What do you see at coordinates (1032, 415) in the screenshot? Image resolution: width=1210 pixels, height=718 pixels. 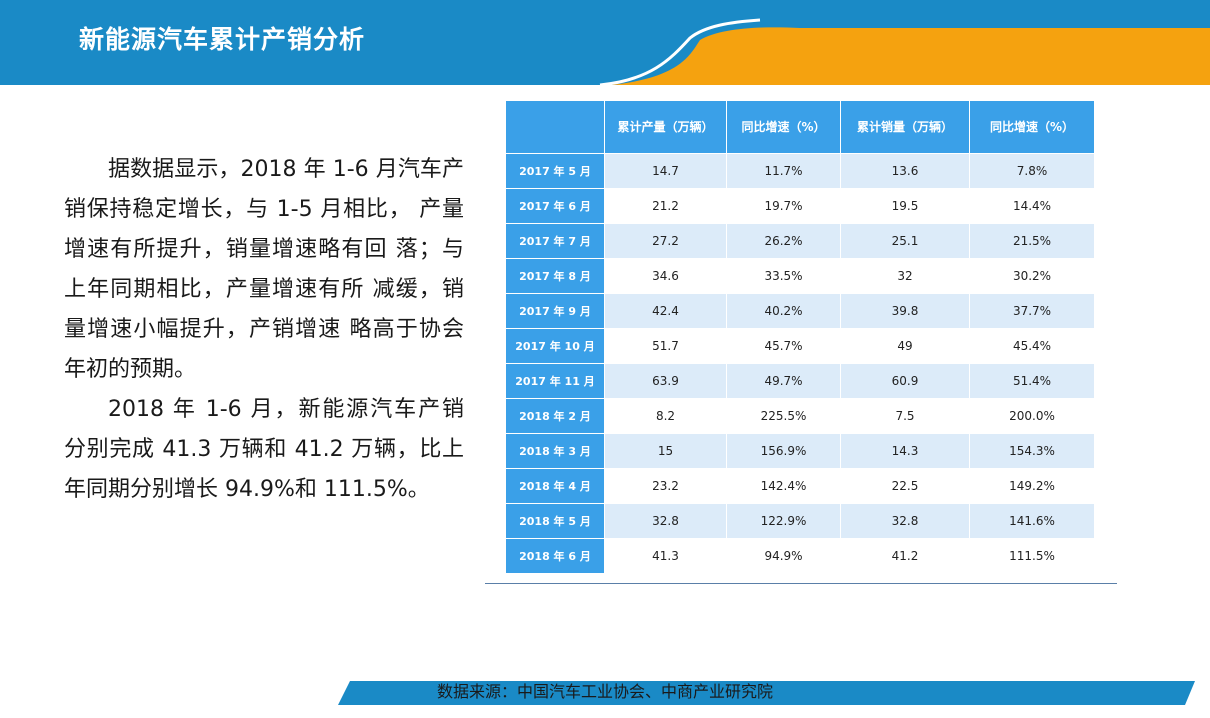 I see `sales-growth-cell: 200.0%` at bounding box center [1032, 415].